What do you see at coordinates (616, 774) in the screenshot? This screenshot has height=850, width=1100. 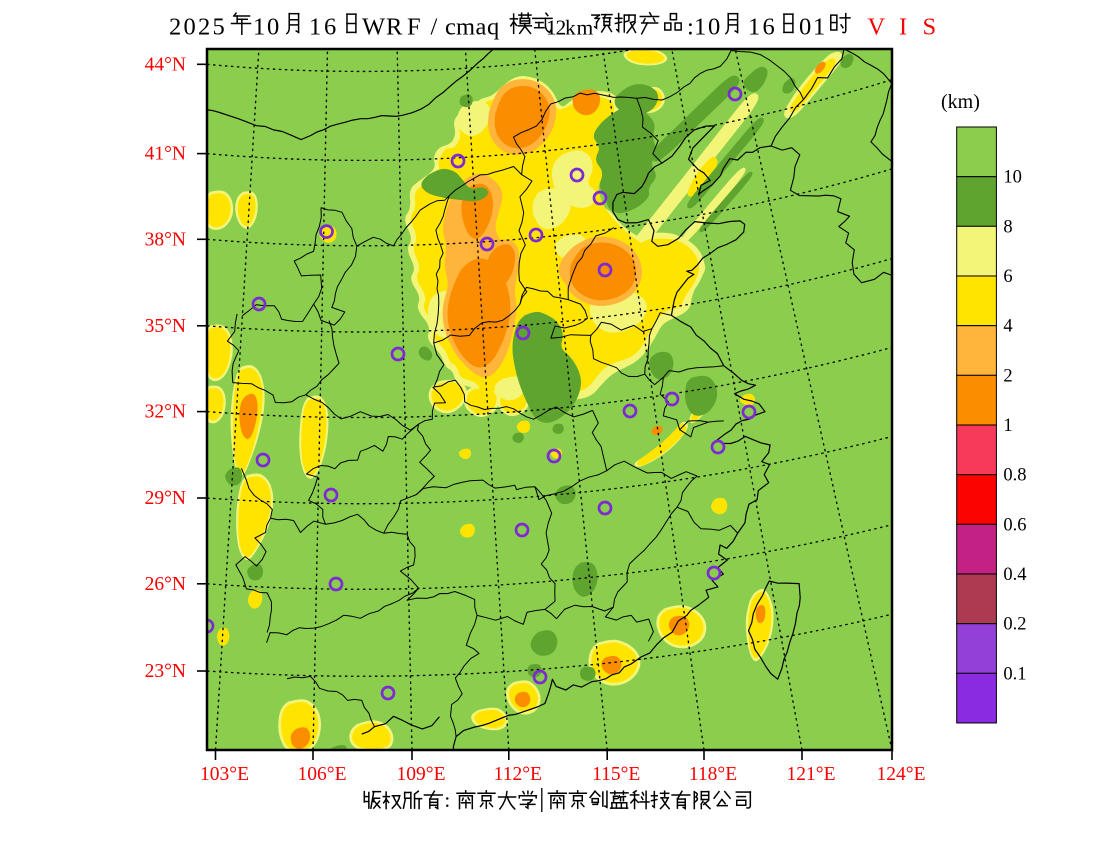 I see `svg-text: 115°E` at bounding box center [616, 774].